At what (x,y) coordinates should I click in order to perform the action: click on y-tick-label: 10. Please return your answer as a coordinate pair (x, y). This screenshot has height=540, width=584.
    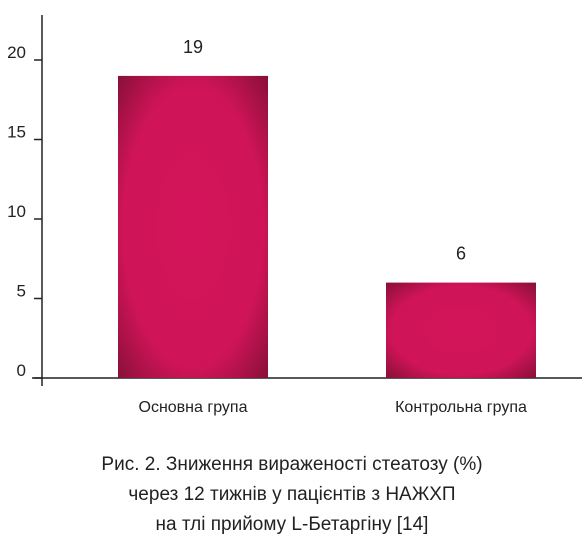
    Looking at the image, I should click on (16, 211).